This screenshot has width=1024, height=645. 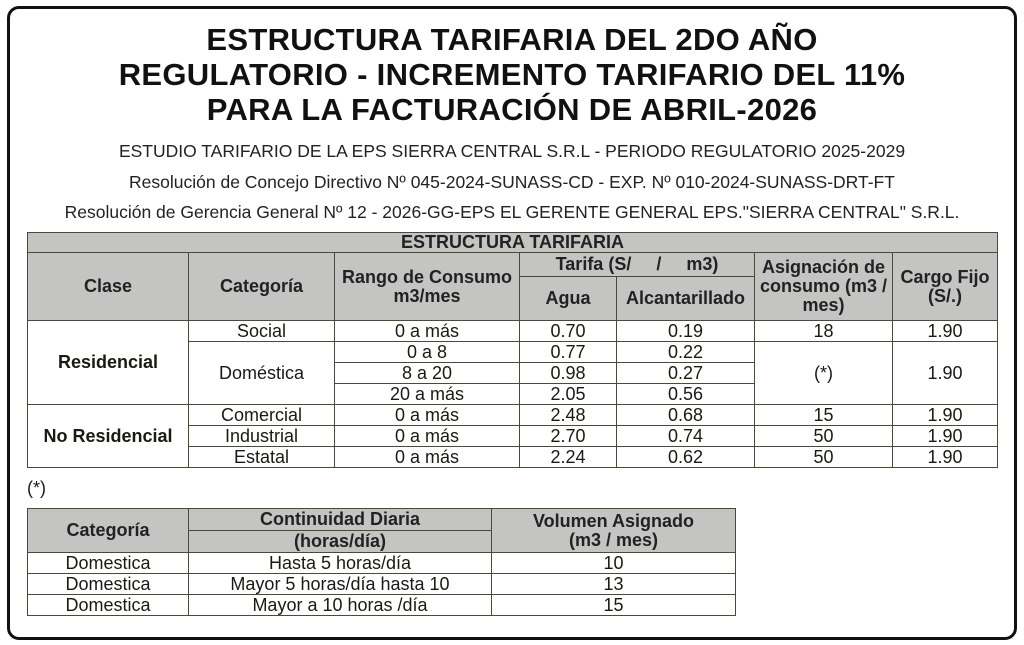 I want to click on cell-alcantarillado: 0.62, so click(x=685, y=457).